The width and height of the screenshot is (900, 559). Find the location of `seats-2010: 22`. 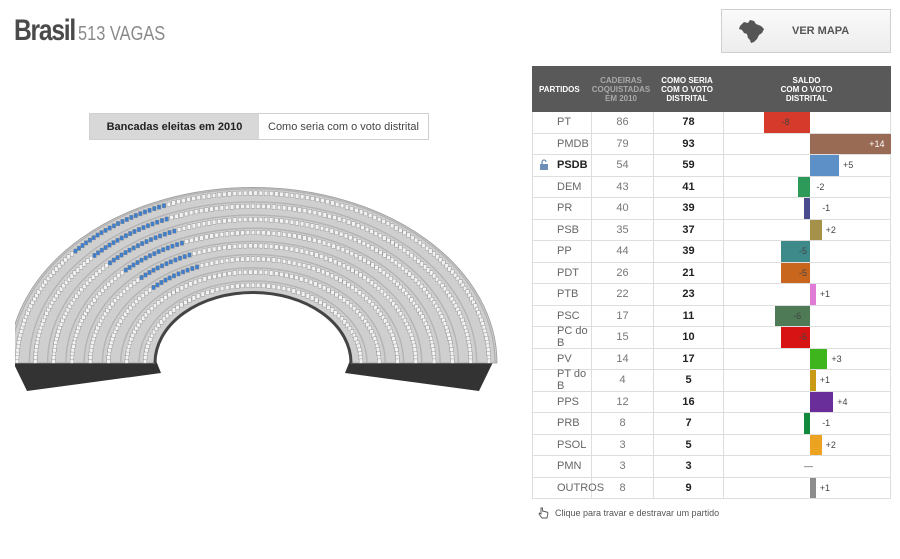

seats-2010: 22 is located at coordinates (622, 294).